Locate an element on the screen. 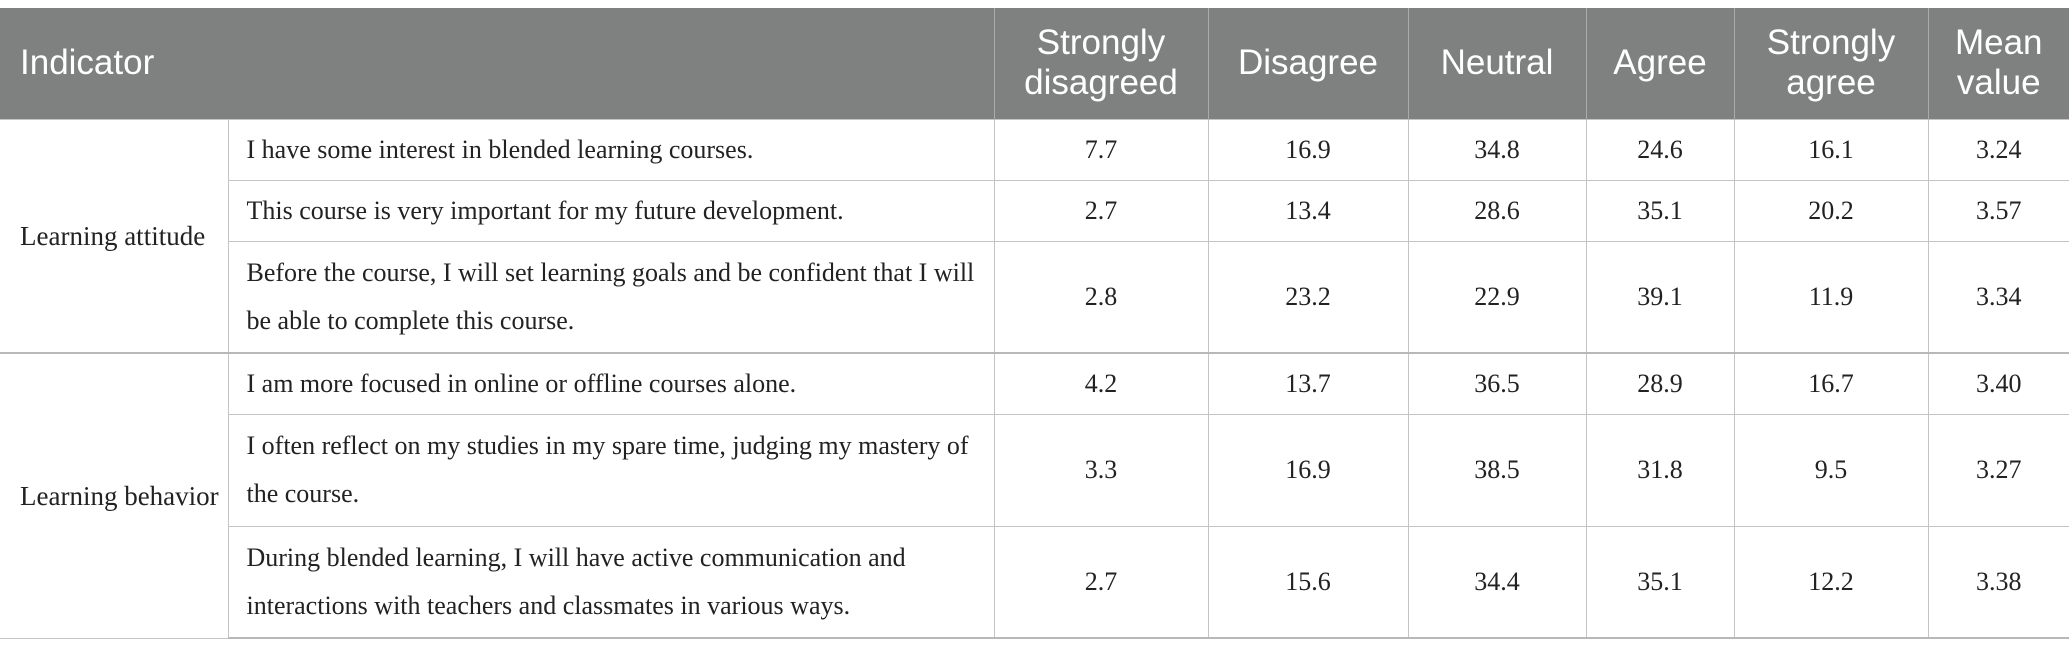  cell-strongly-agree: 16.1 is located at coordinates (1831, 149).